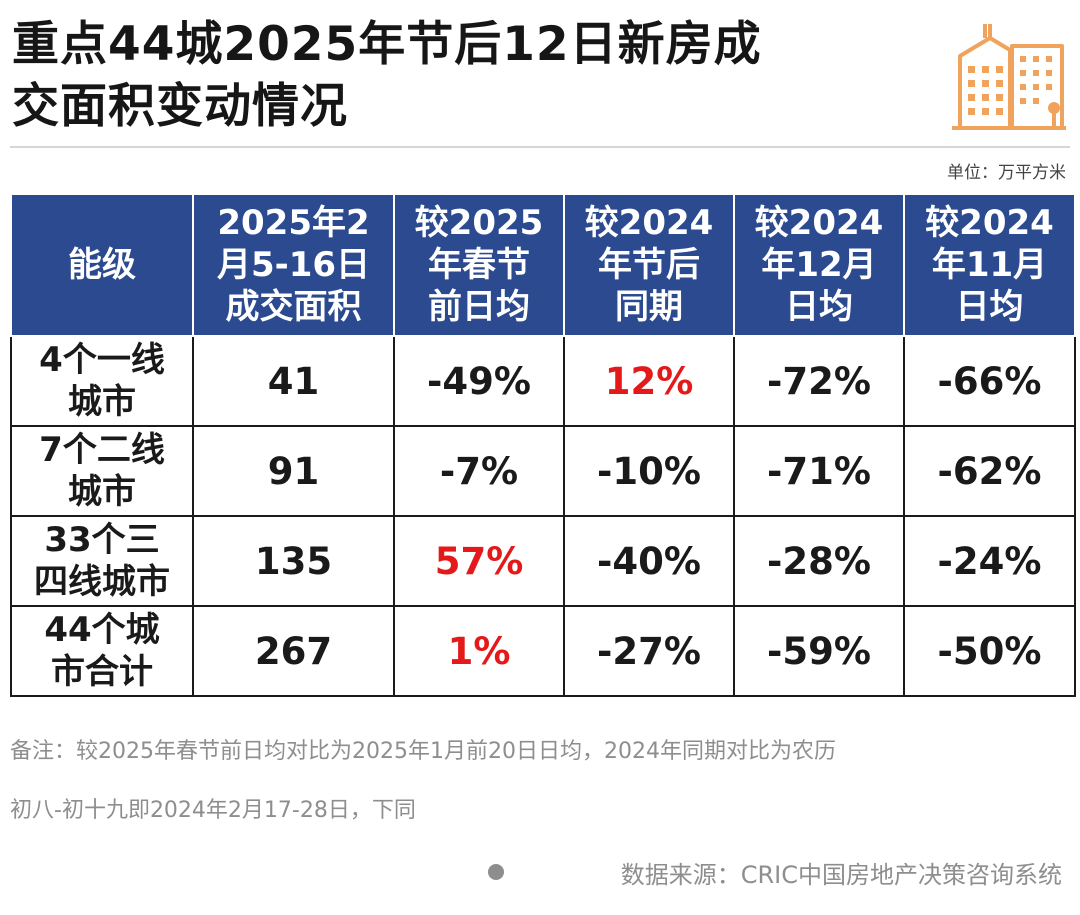 Image resolution: width=1080 pixels, height=915 pixels. Describe the element at coordinates (989, 265) in the screenshot. I see `header-cell: 较2024 年11月 日均` at that location.